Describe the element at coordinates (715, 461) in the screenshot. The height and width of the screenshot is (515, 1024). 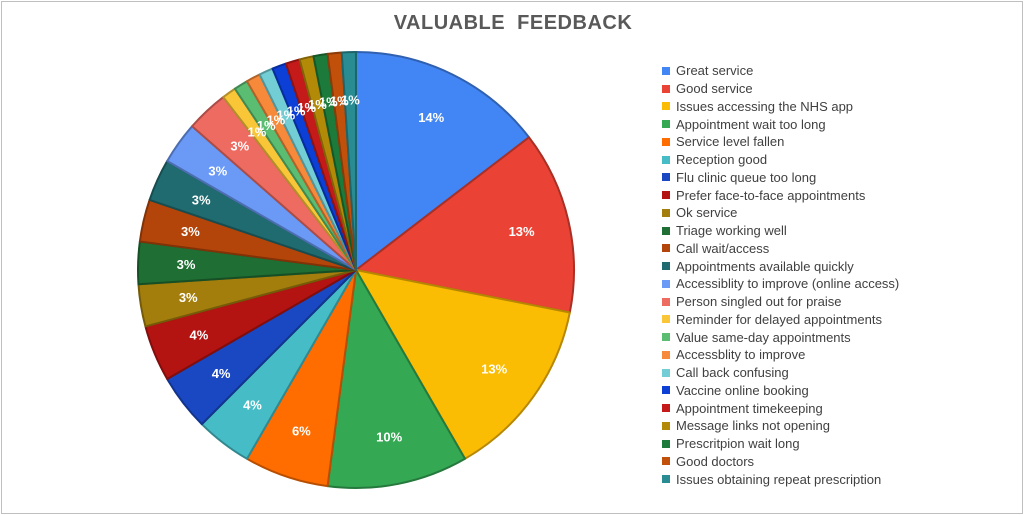
I see `legend-label-22: Good doctors` at that location.